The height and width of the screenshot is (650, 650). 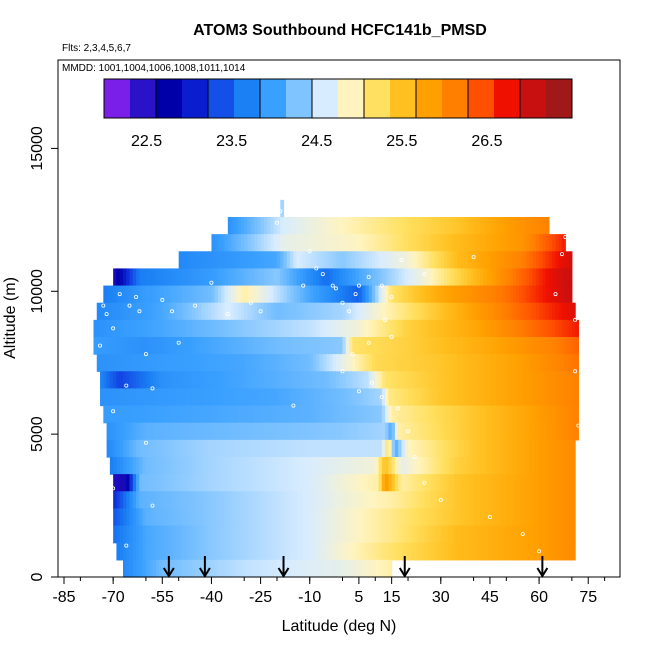 What do you see at coordinates (146, 141) in the screenshot?
I see `colorbar-tick-label: 22.5` at bounding box center [146, 141].